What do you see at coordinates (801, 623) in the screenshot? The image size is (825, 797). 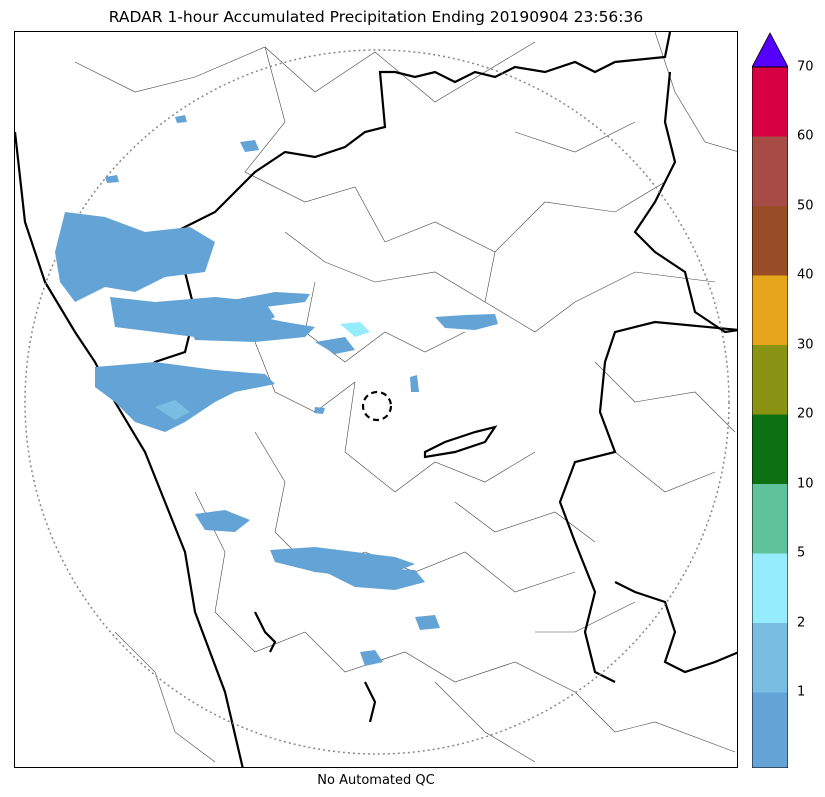 I see `colorbar-tick-2: 2` at bounding box center [801, 623].